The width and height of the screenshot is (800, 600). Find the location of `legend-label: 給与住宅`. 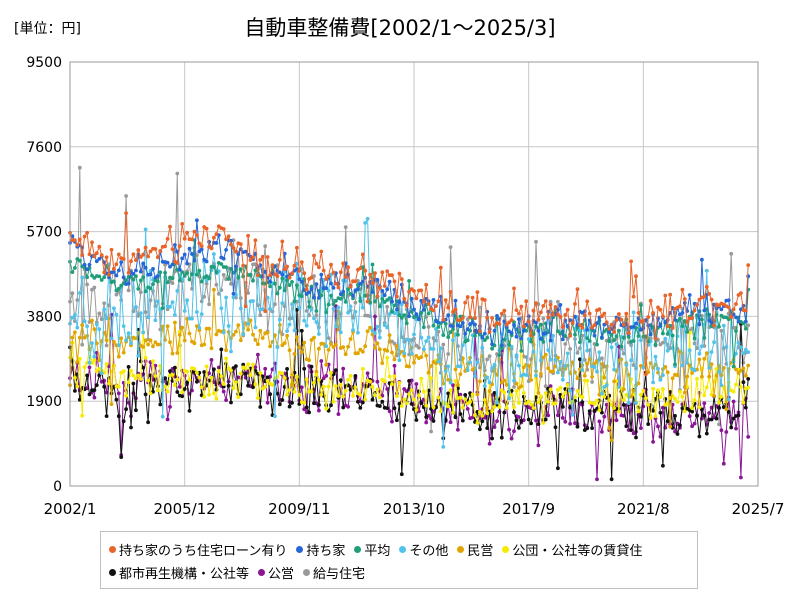

legend-label: 給与住宅 is located at coordinates (339, 574).